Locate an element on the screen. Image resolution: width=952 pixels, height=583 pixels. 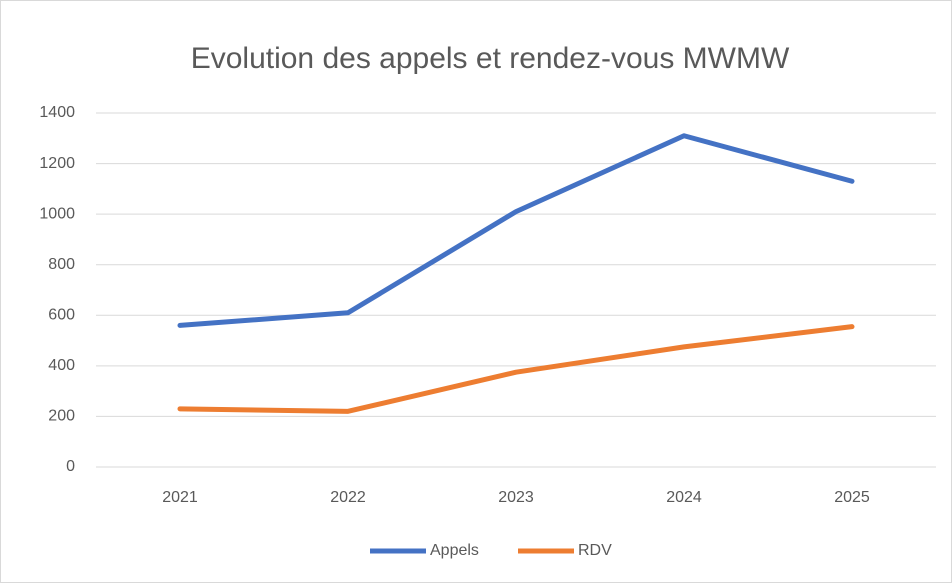
y-tick-label: 1200 is located at coordinates (57, 163).